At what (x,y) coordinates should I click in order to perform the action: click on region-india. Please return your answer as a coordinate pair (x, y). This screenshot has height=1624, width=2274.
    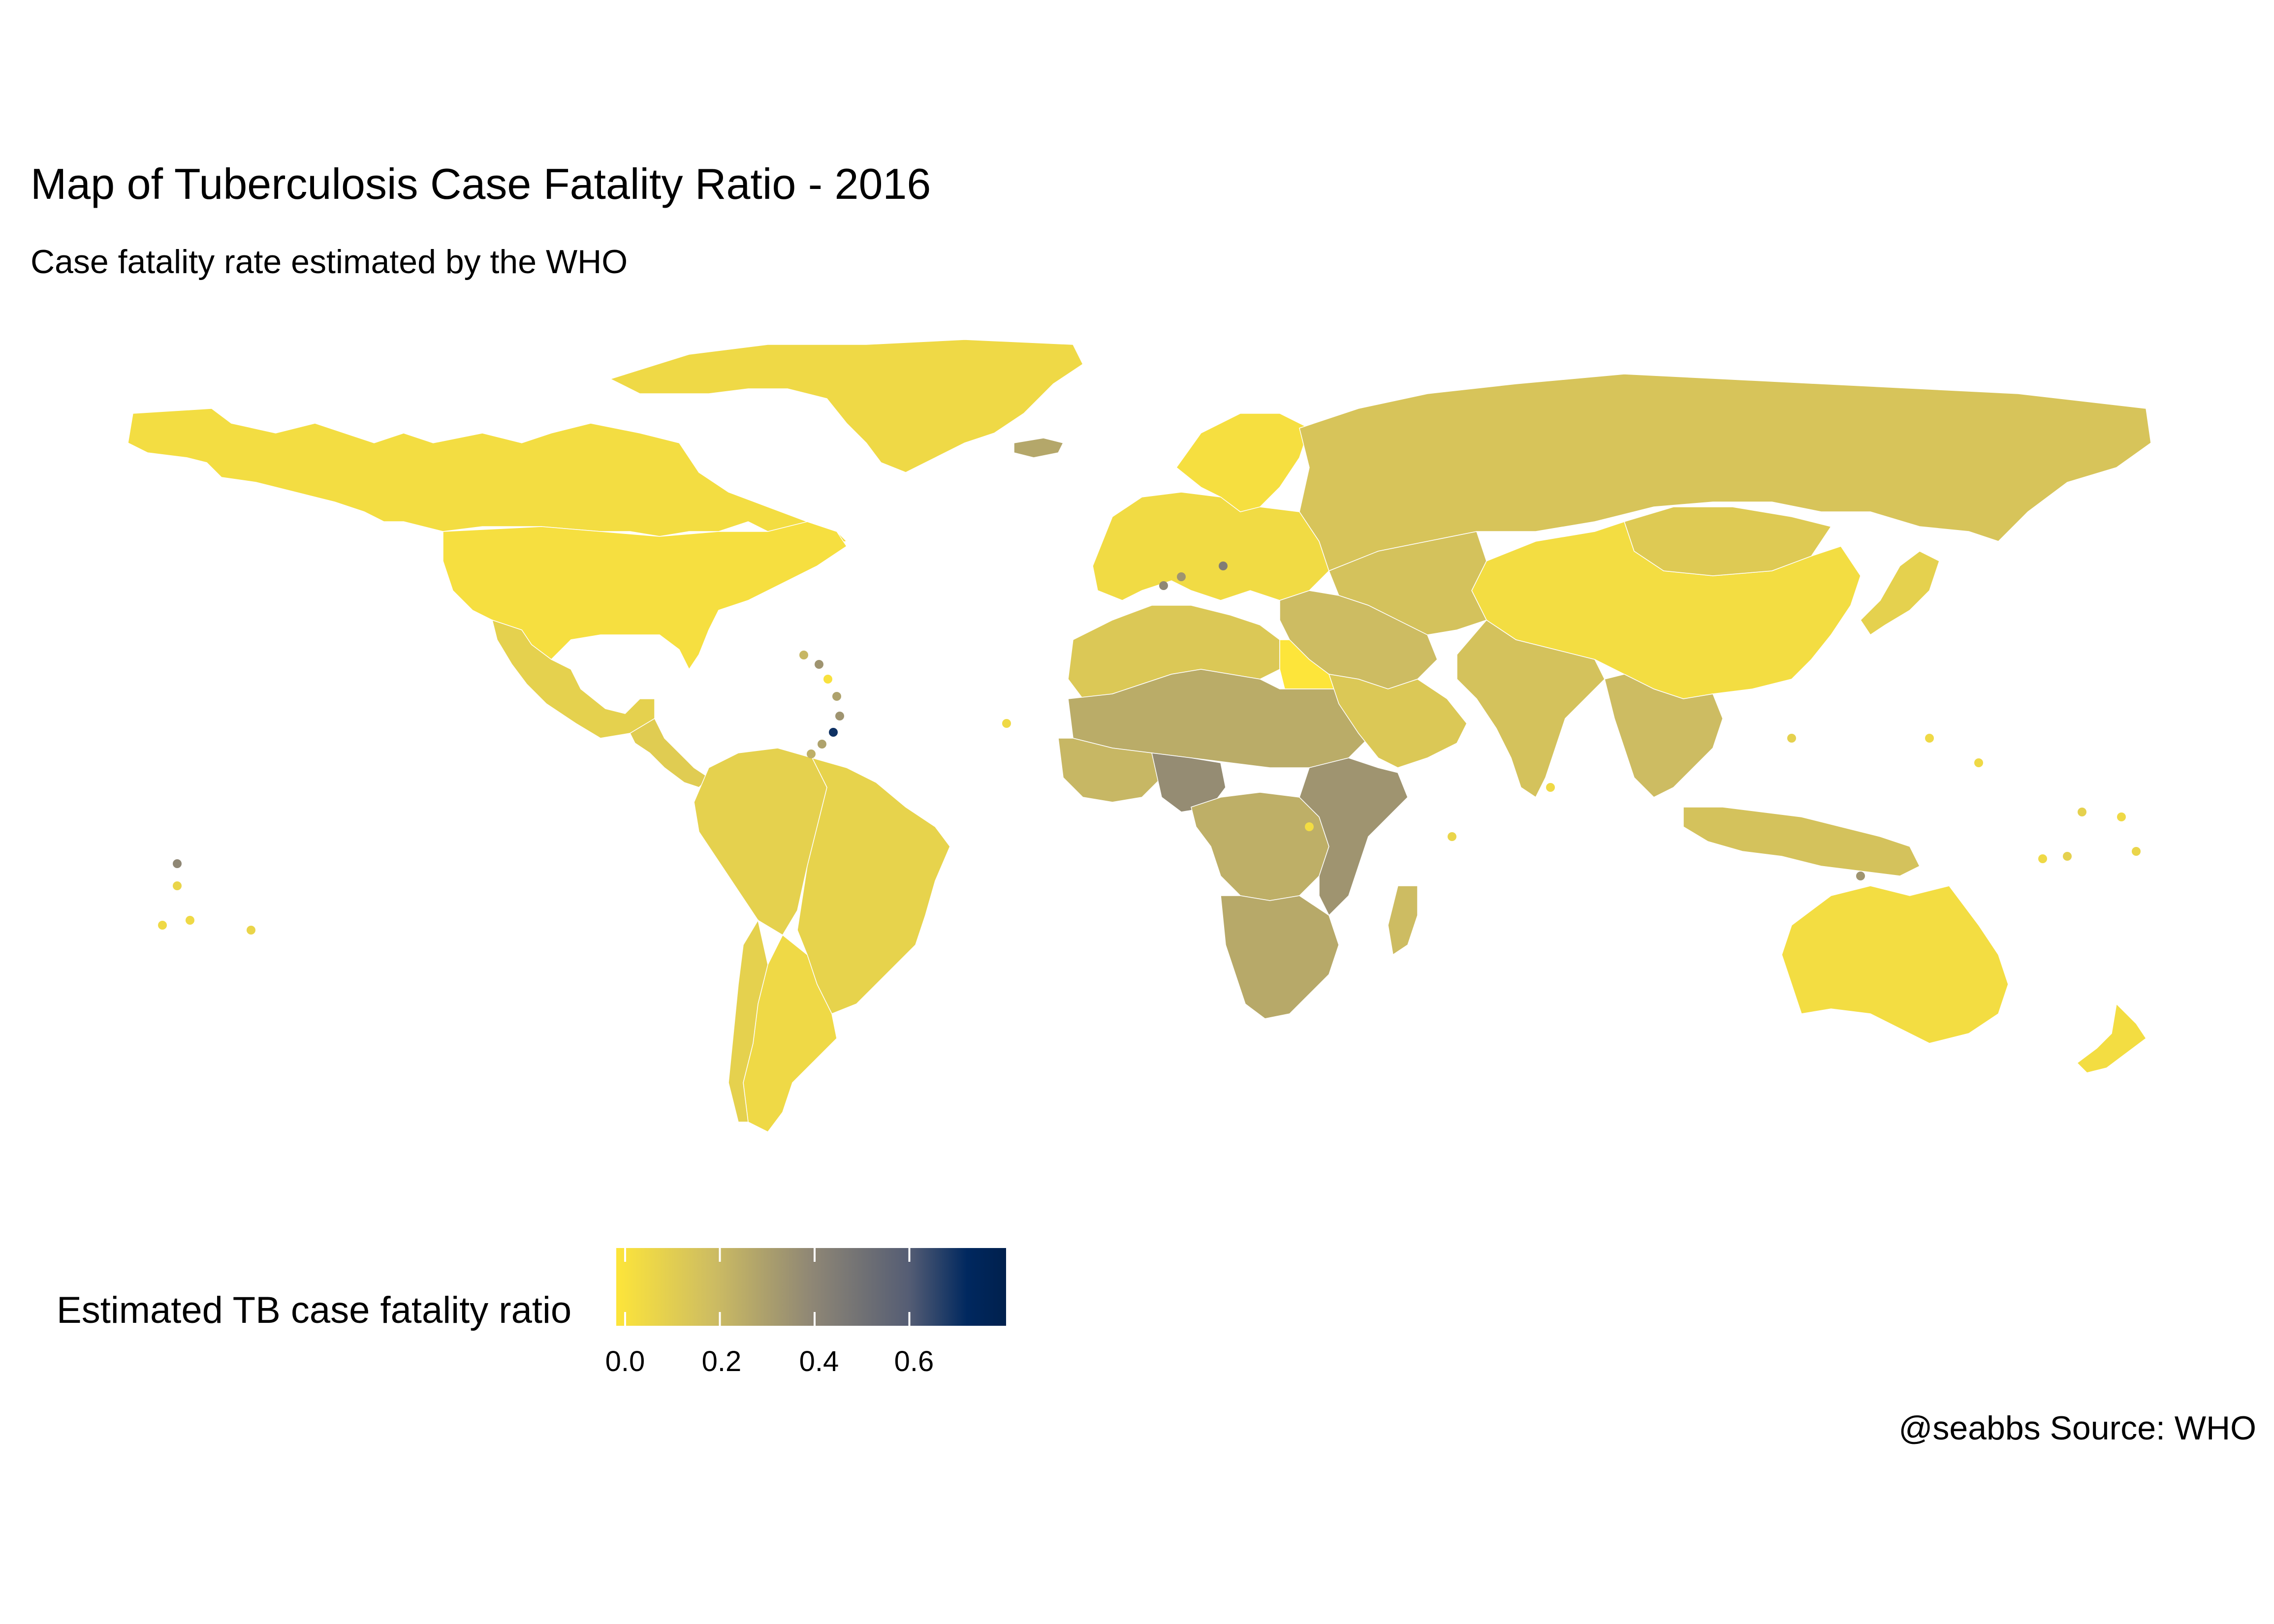
    Looking at the image, I should click on (1530, 709).